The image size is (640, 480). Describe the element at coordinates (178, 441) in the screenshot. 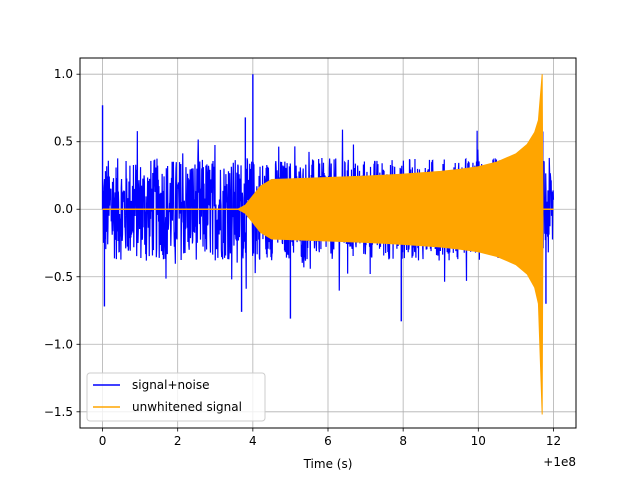

I see `x-tick-label: 2` at that location.